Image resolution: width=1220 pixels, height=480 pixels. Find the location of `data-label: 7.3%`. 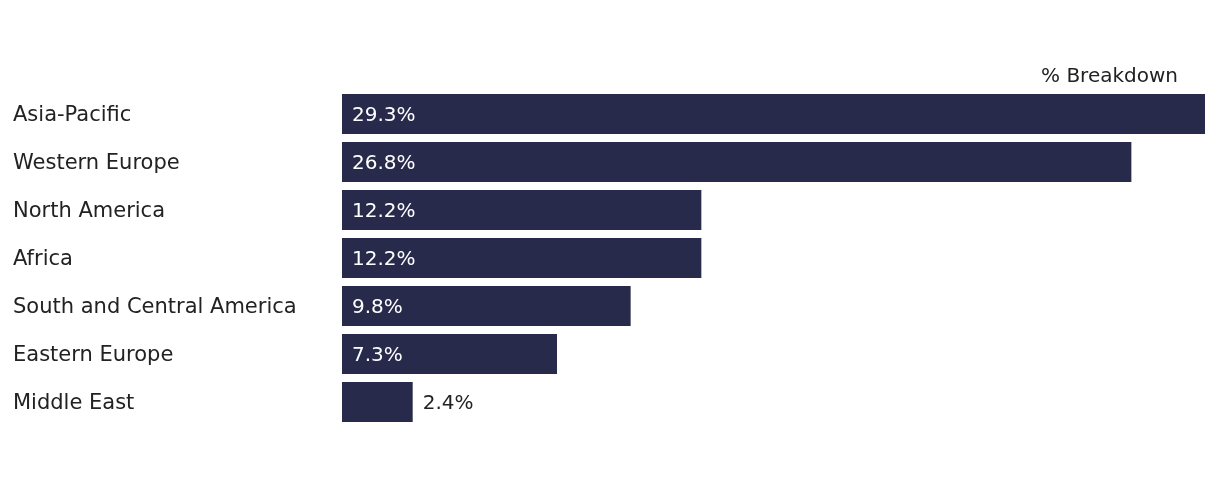

data-label: 7.3% is located at coordinates (377, 354).